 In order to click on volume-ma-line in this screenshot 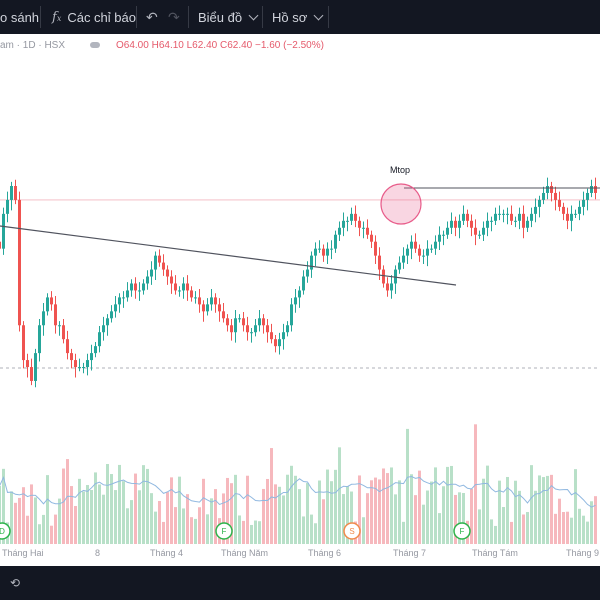, I will do `click(298, 491)`.